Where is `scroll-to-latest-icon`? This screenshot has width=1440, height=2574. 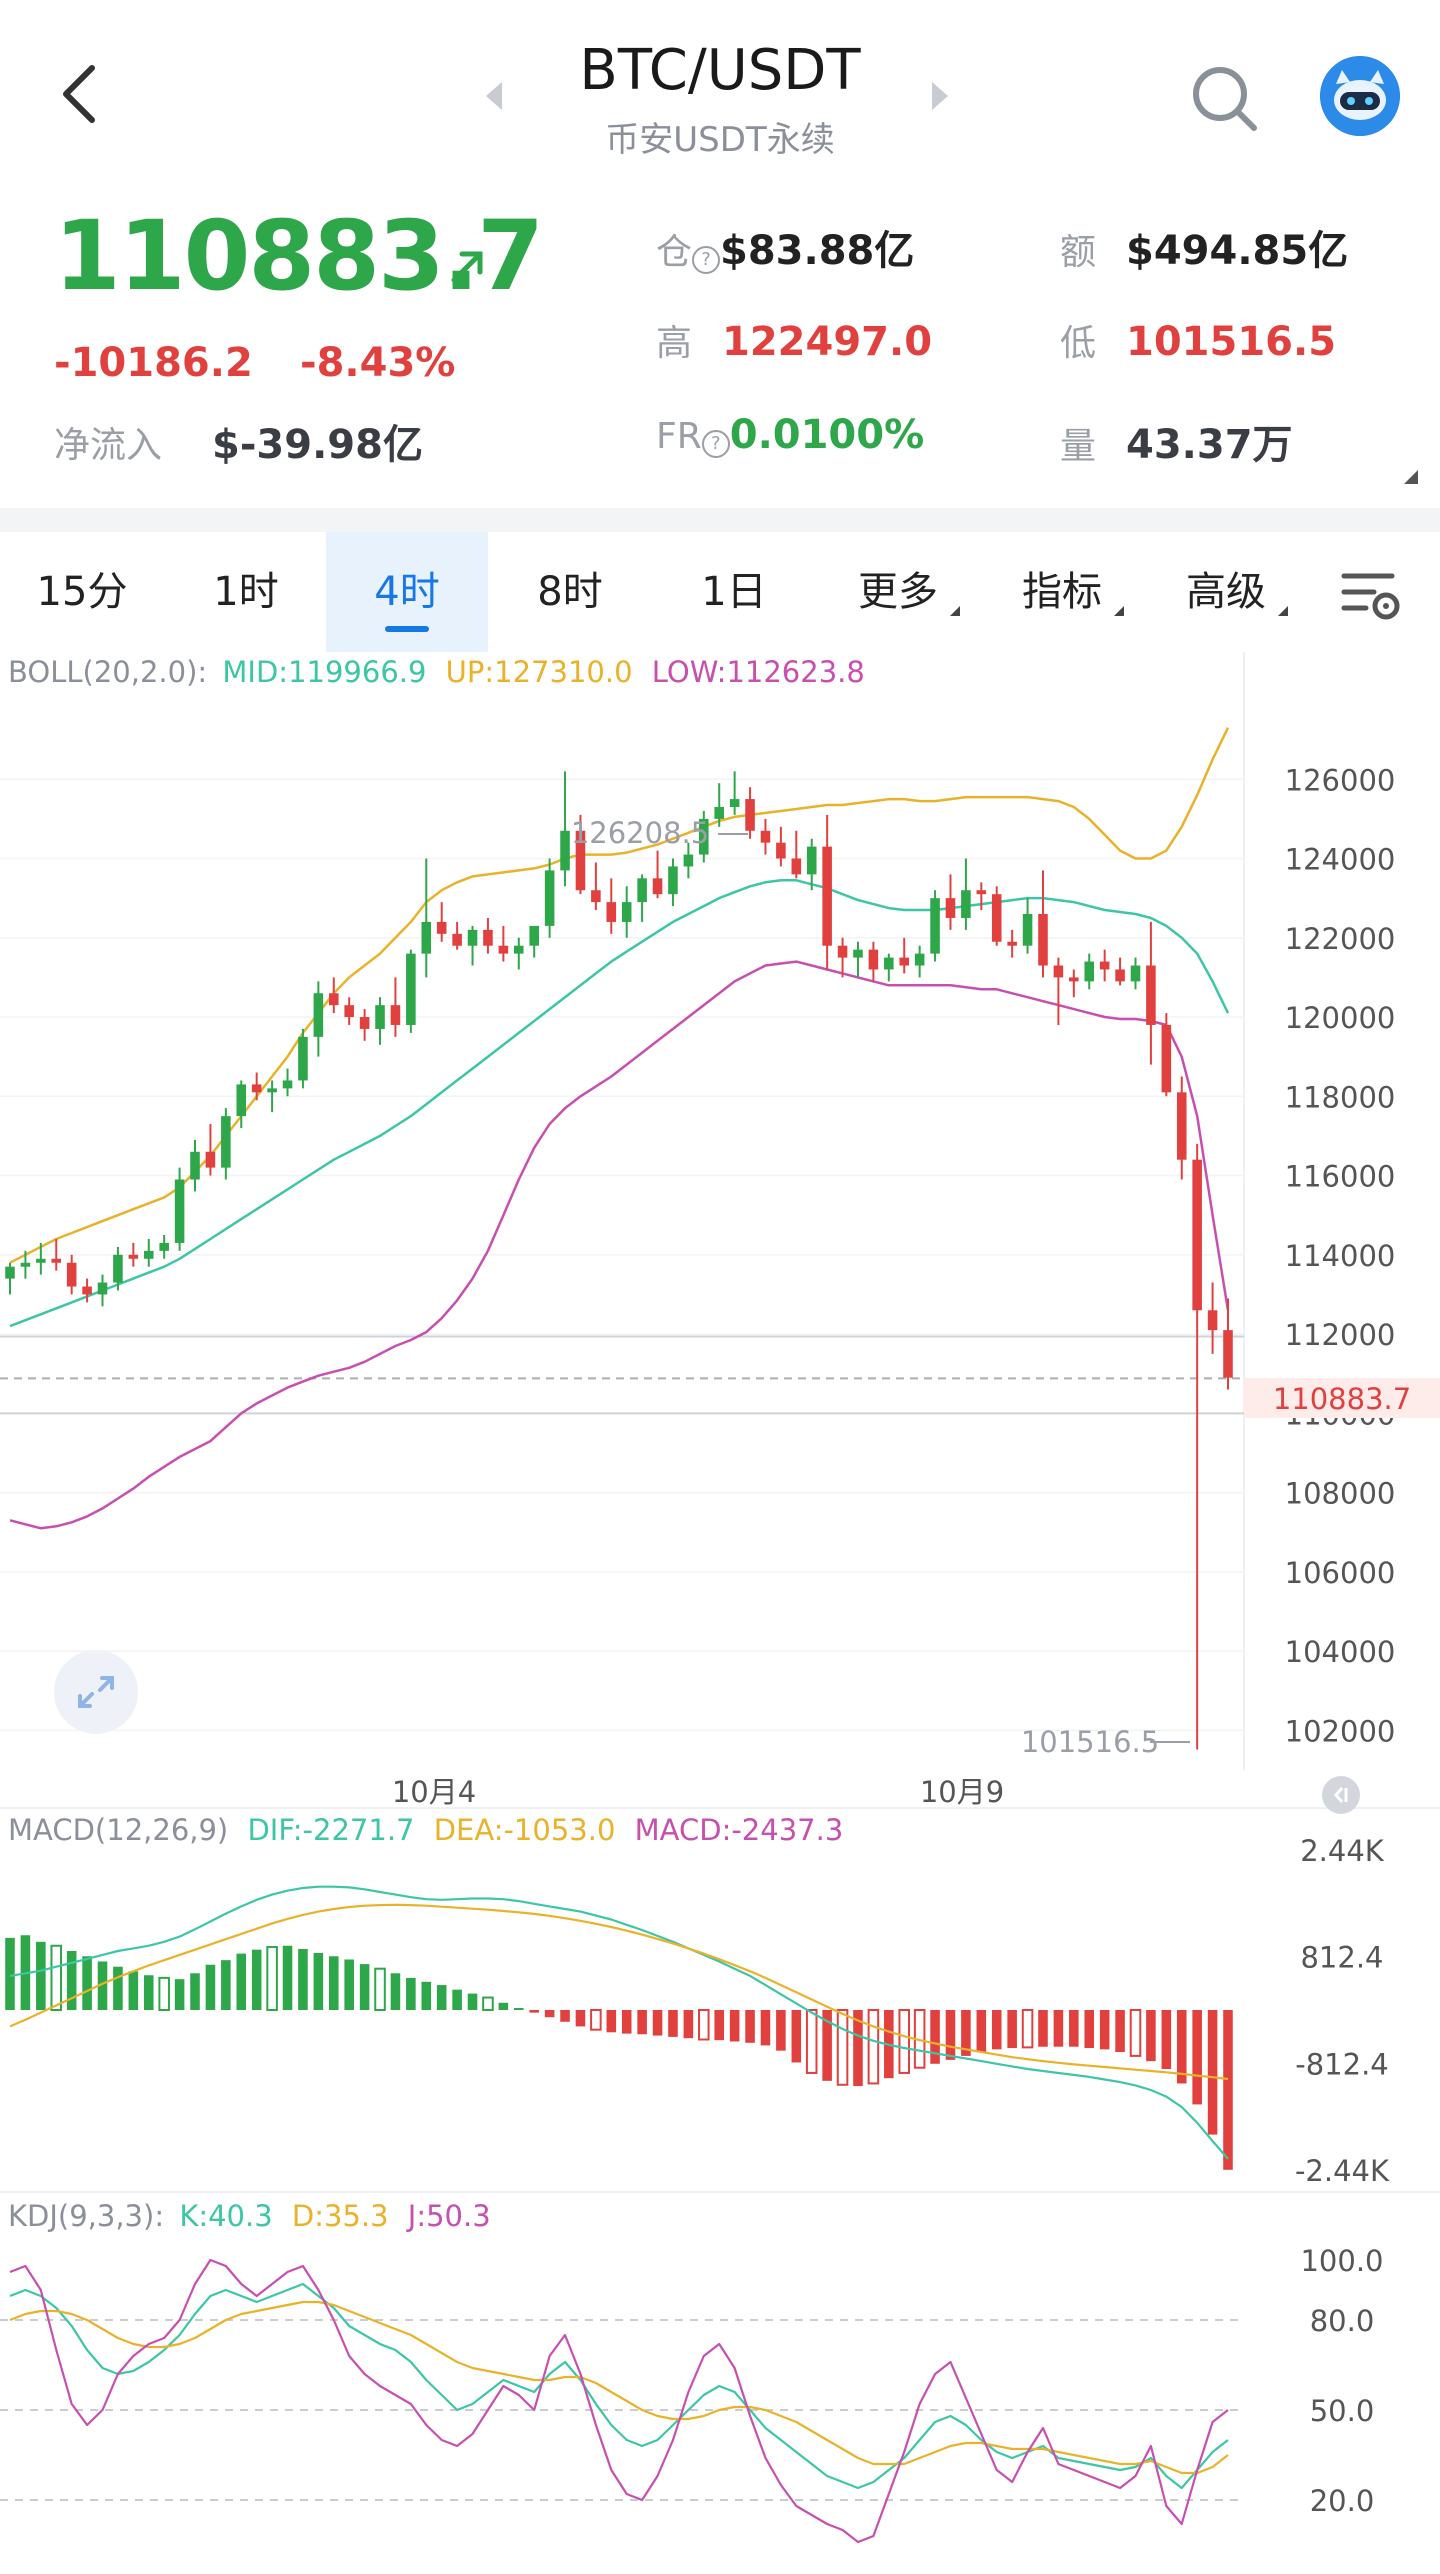 scroll-to-latest-icon is located at coordinates (1341, 1795).